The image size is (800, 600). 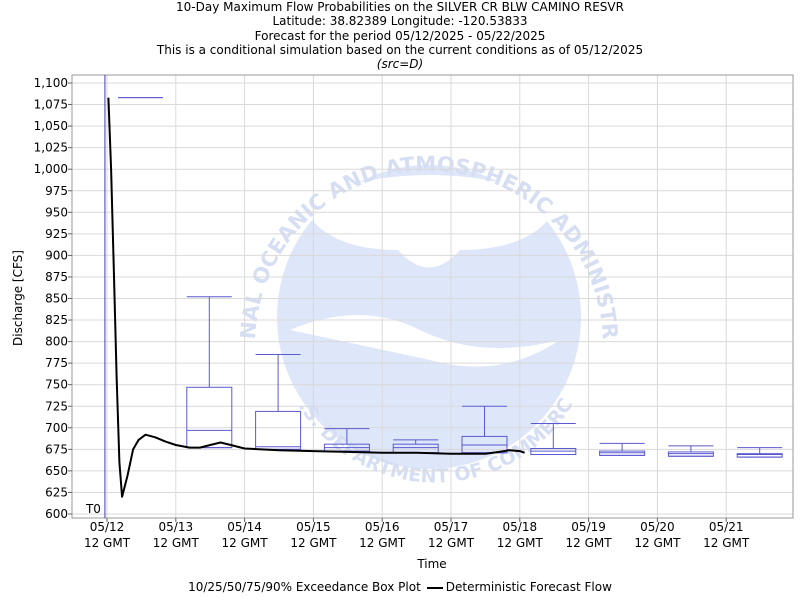 What do you see at coordinates (56, 428) in the screenshot?
I see `y-tick-label: 700` at bounding box center [56, 428].